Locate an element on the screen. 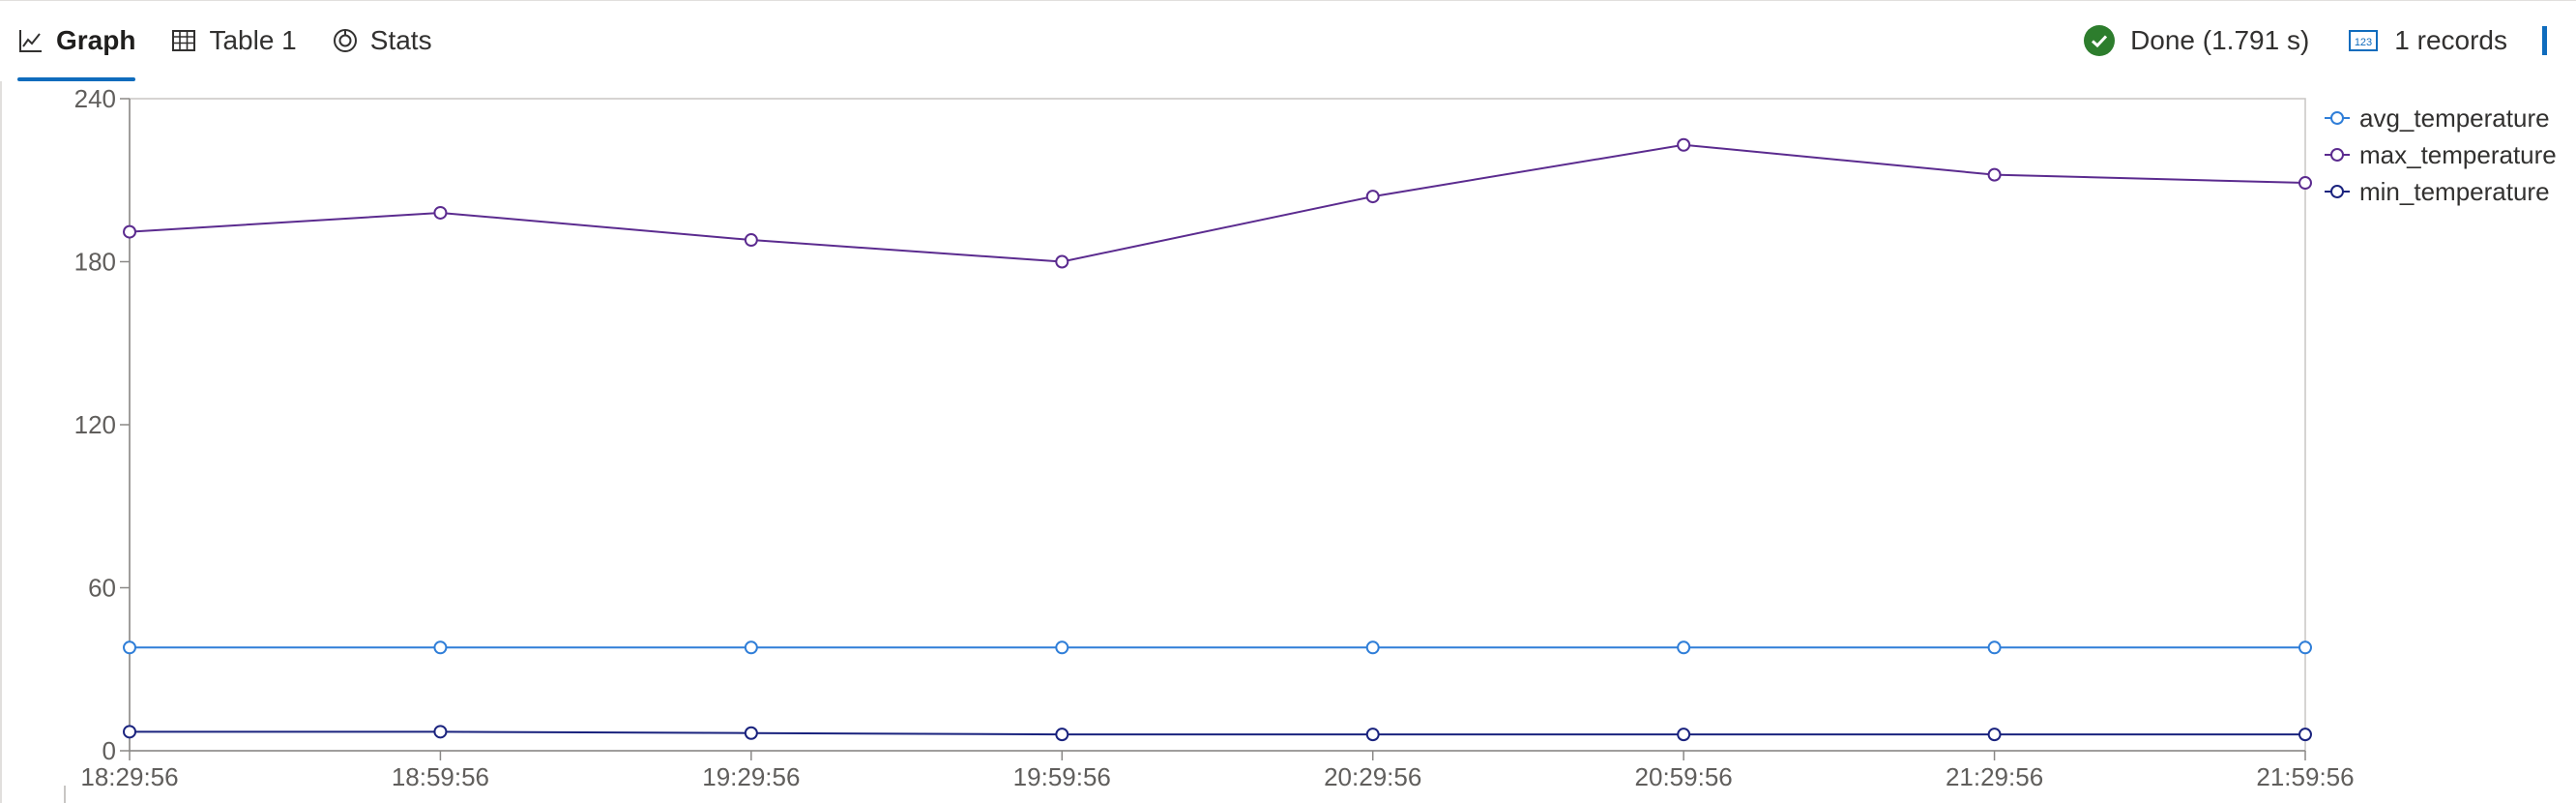 The width and height of the screenshot is (2576, 803). legend-item-avg_temperature: avg_temperature is located at coordinates (2437, 118).